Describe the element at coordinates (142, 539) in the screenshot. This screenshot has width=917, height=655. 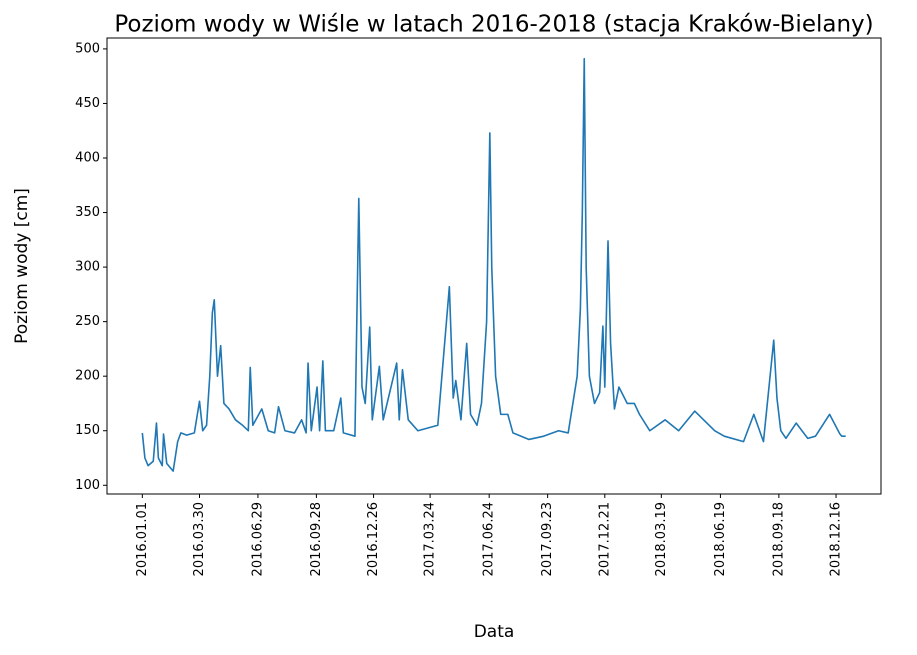
I see `x-tick-label: 2016.01.01` at that location.